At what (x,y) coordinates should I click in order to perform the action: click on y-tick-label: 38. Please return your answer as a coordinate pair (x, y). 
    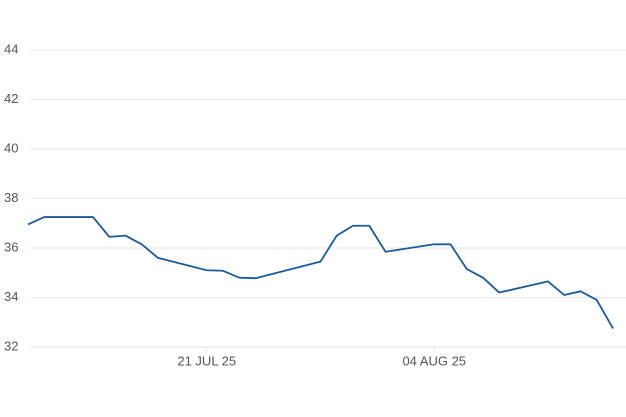
    Looking at the image, I should click on (11, 197).